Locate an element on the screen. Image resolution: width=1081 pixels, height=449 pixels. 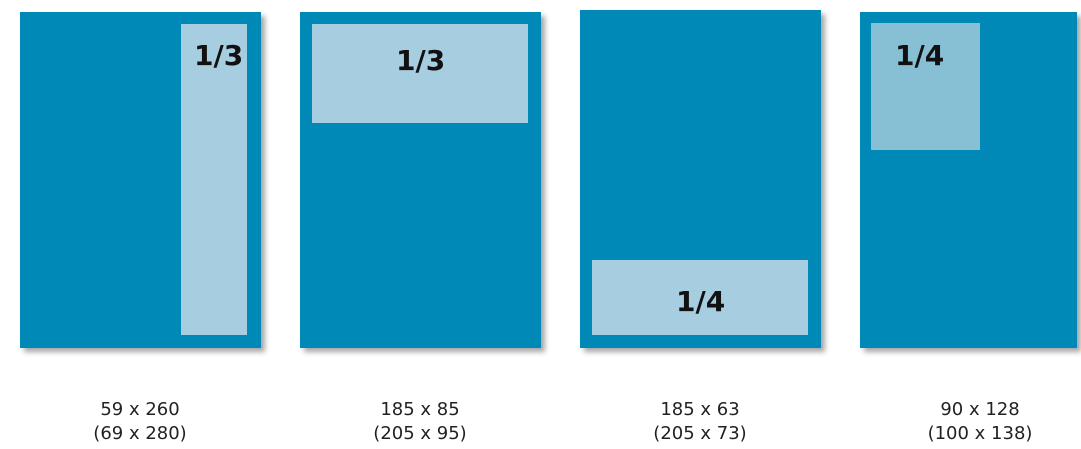
size-caption-4: 90 x 128 (100 x 138) is located at coordinates (980, 422).